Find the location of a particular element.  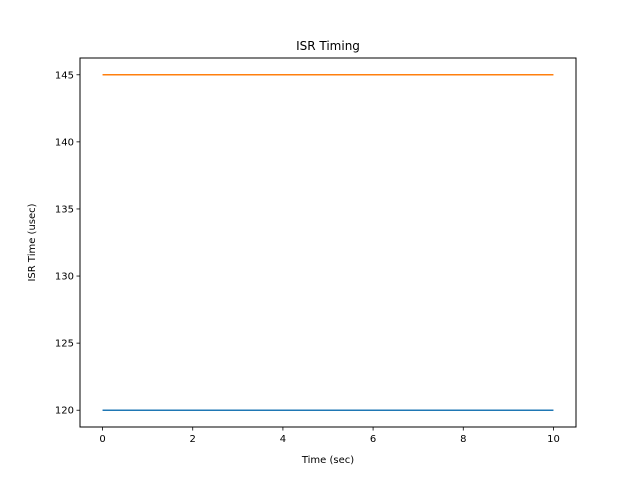

y-tick-label: 130 is located at coordinates (64, 277).